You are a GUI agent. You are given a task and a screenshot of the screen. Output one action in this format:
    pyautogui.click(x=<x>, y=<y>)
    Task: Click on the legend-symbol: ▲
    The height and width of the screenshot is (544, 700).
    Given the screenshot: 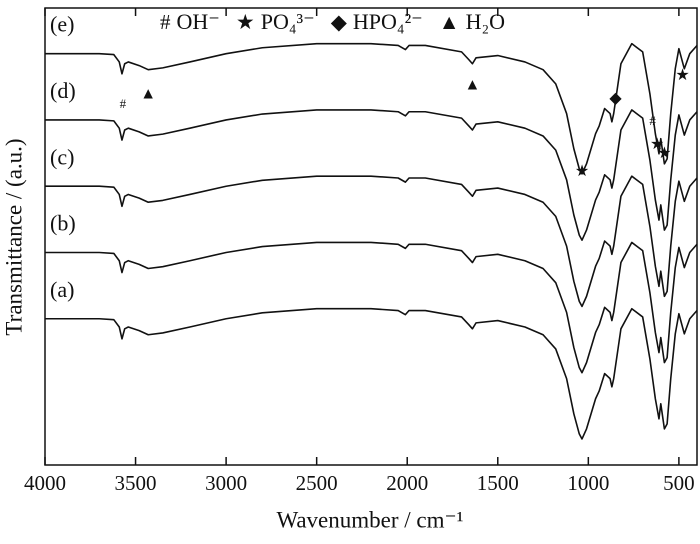 What is the action you would take?
    pyautogui.click(x=449, y=22)
    